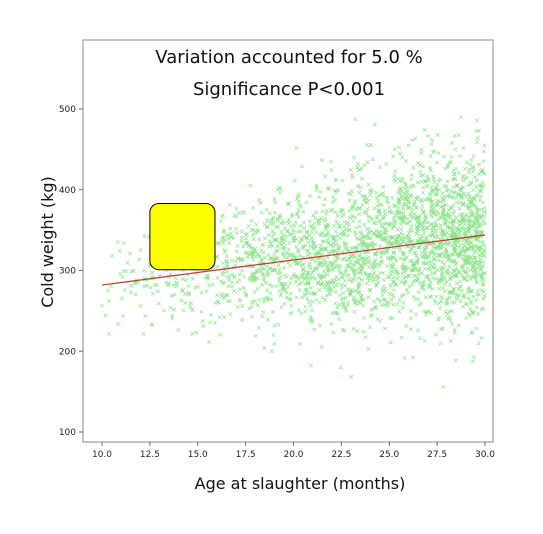  I want to click on x-axis-label: Age at slaughter (months), so click(300, 483).